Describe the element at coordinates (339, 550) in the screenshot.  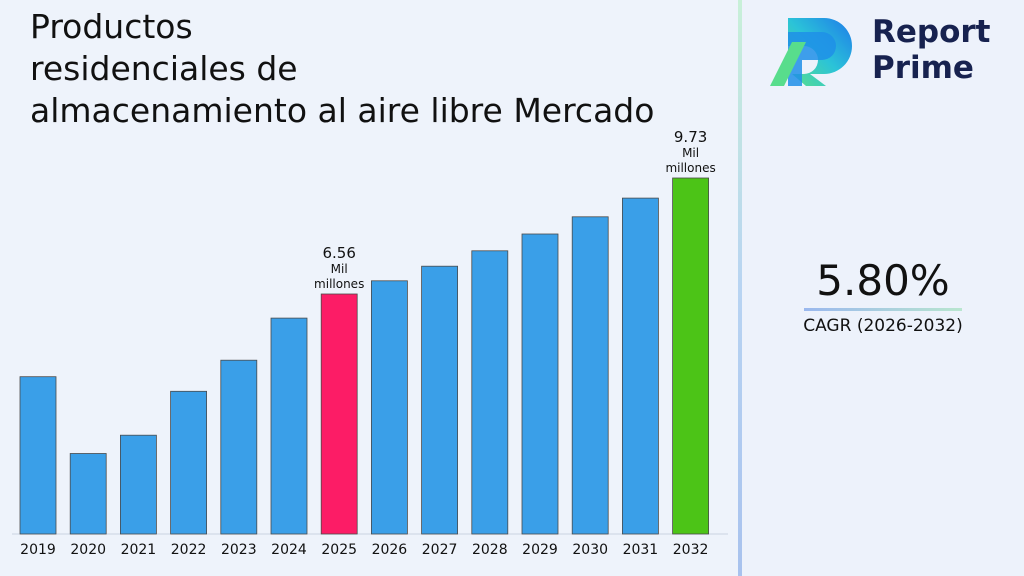
I see `x-tick-label-2025: 2025` at that location.